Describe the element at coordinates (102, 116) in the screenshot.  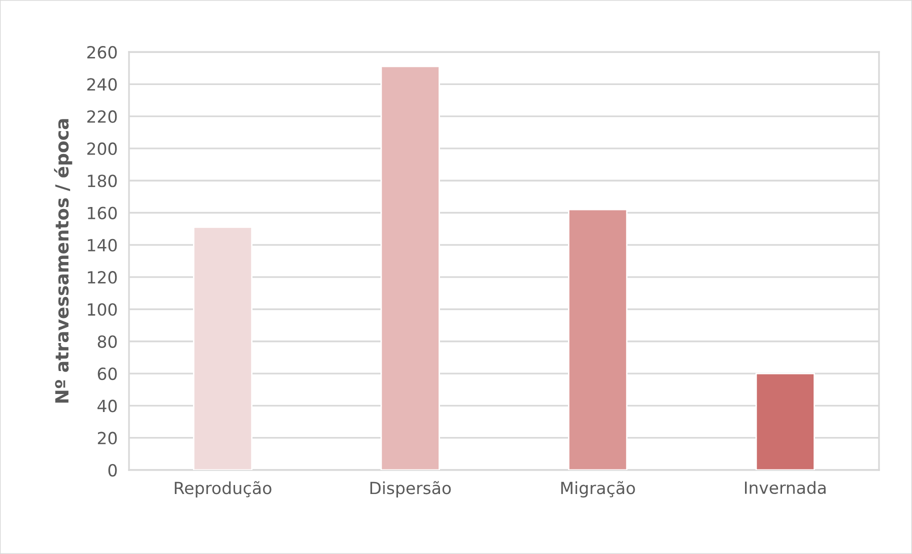
I see `y-tick-label: 220` at that location.